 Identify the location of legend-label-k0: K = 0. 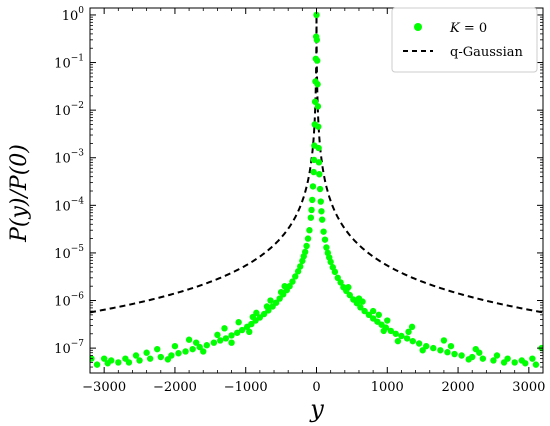
(468, 28).